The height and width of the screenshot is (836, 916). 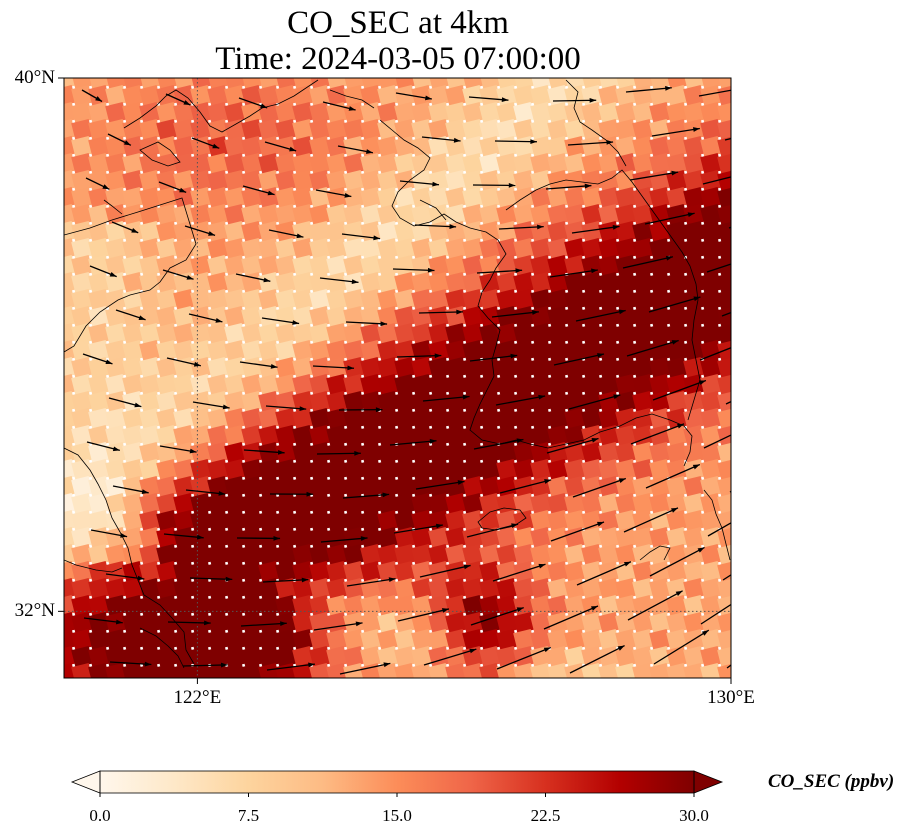 I want to click on chart-subtitle-time: Time: 2024-03-05 07:00:00, so click(x=398, y=59).